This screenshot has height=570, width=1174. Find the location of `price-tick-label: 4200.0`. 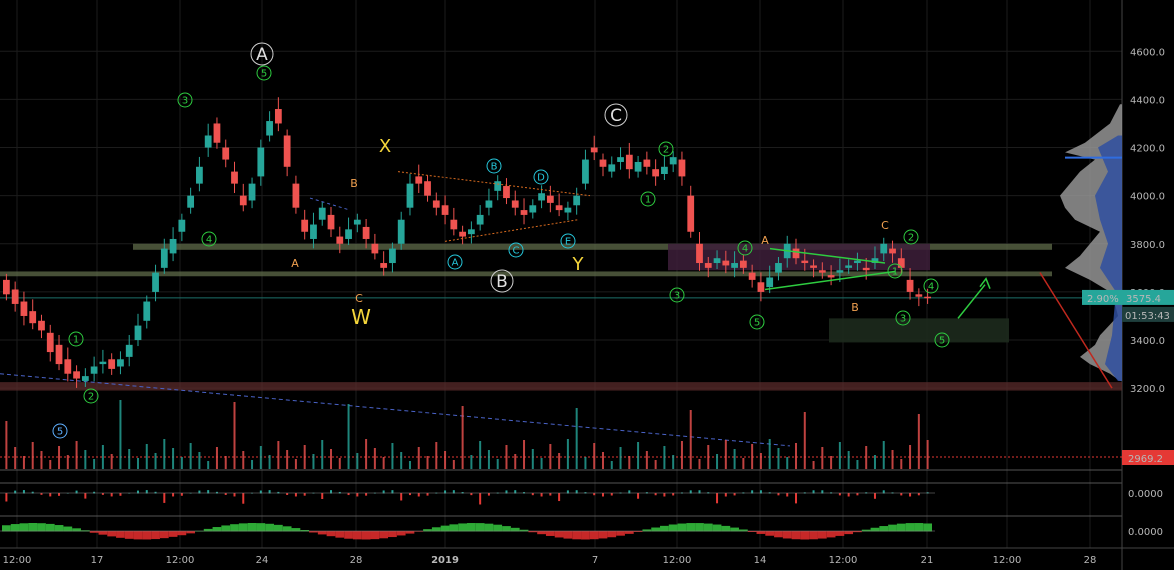

price-tick-label: 4200.0 is located at coordinates (1147, 149).